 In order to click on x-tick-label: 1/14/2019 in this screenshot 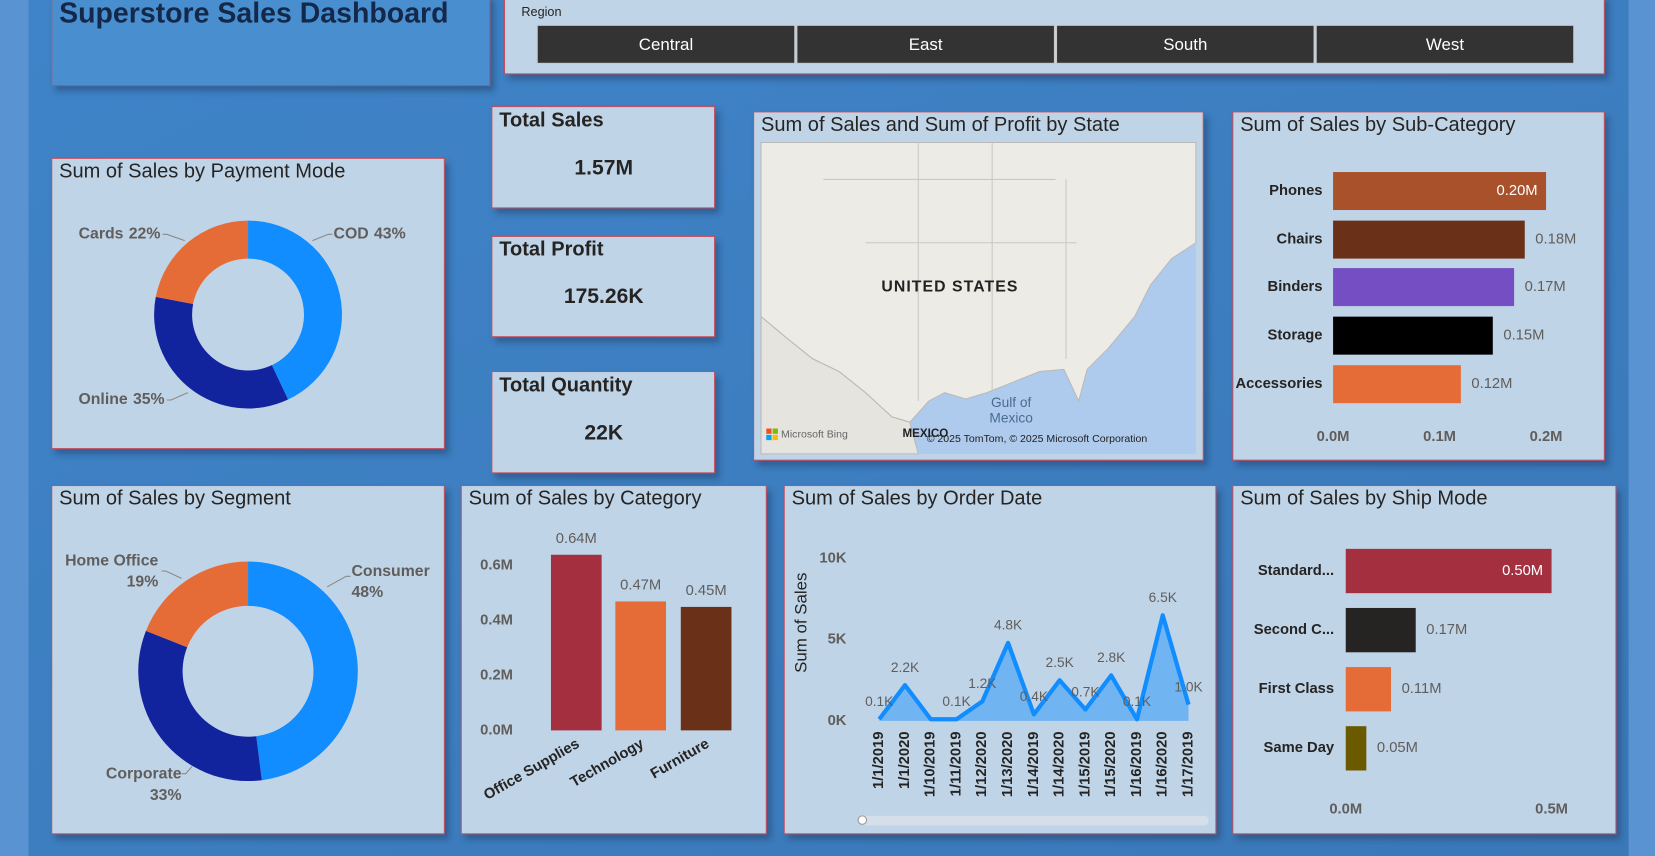, I will do `click(1034, 764)`.